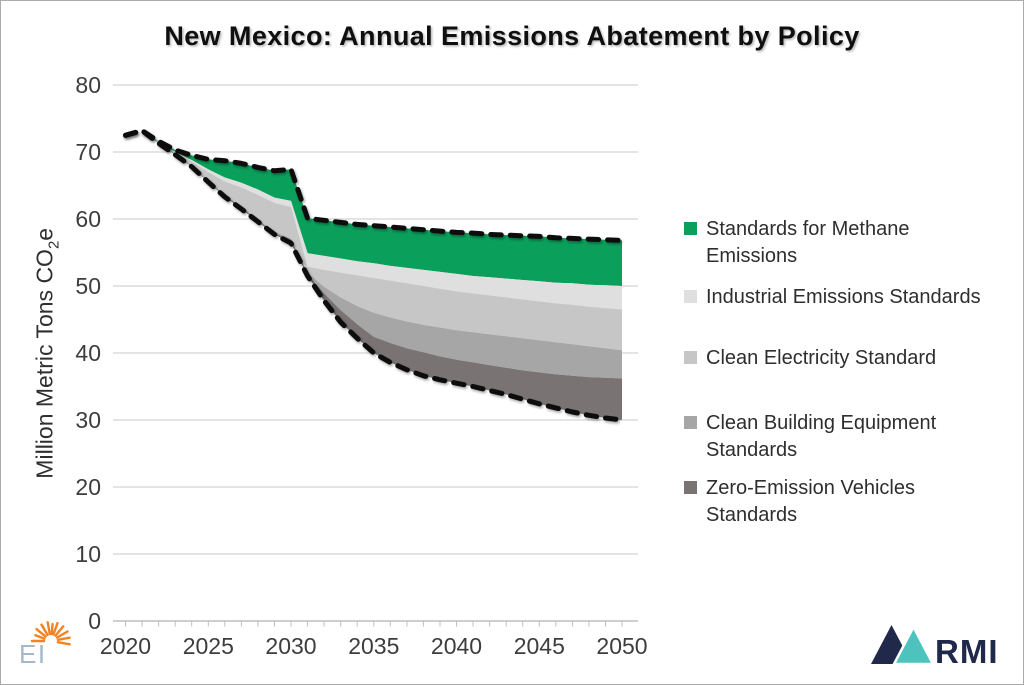 Image resolution: width=1024 pixels, height=685 pixels. What do you see at coordinates (94, 621) in the screenshot?
I see `y-tick-label: 0` at bounding box center [94, 621].